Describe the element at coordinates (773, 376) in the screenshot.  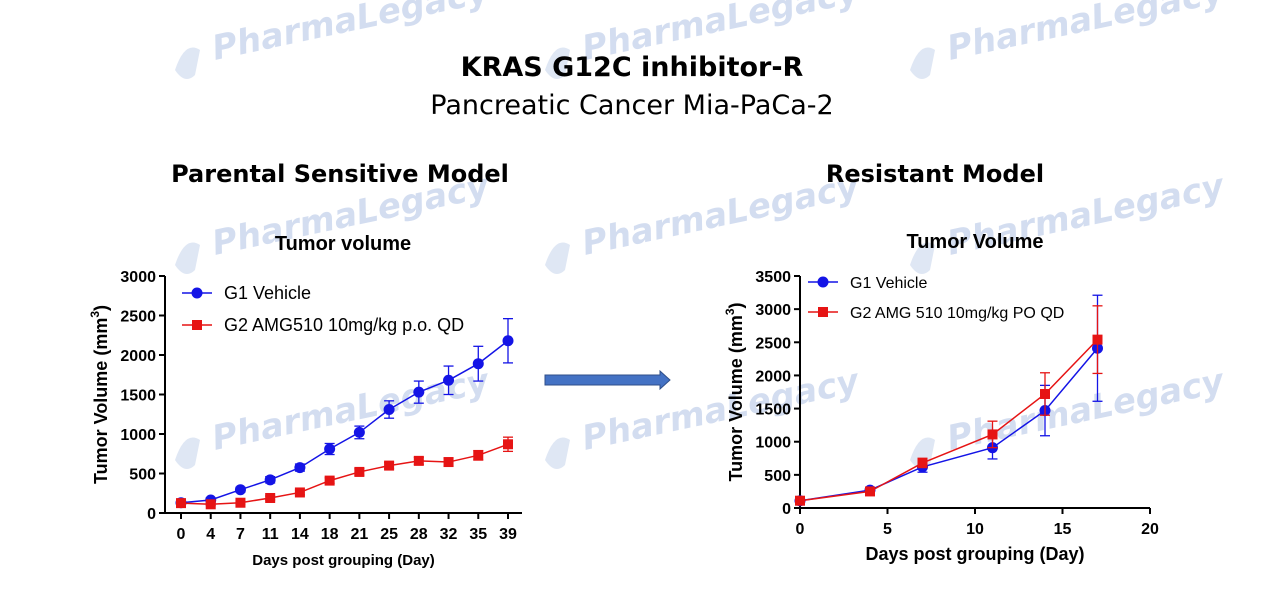
I see `right-y-tick-label: 2000` at that location.